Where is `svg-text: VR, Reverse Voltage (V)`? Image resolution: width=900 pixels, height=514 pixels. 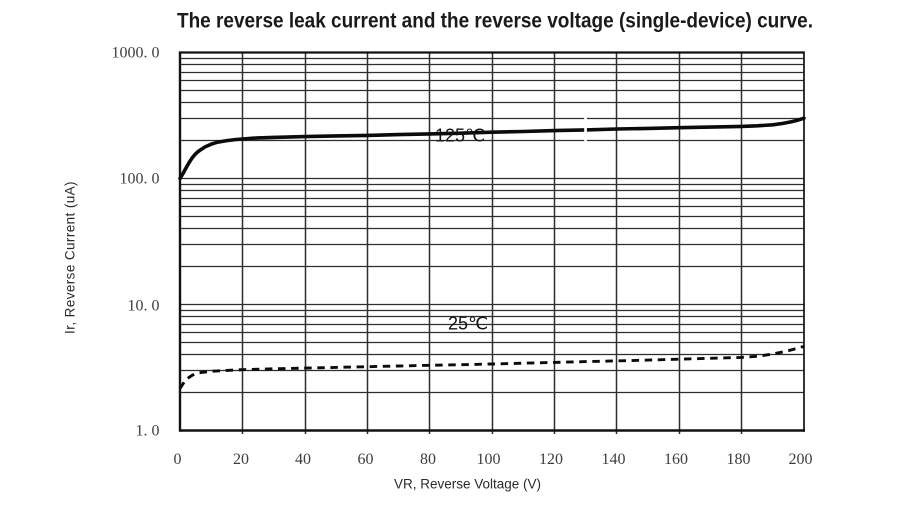 svg-text: VR, Reverse Voltage (V) is located at coordinates (467, 484).